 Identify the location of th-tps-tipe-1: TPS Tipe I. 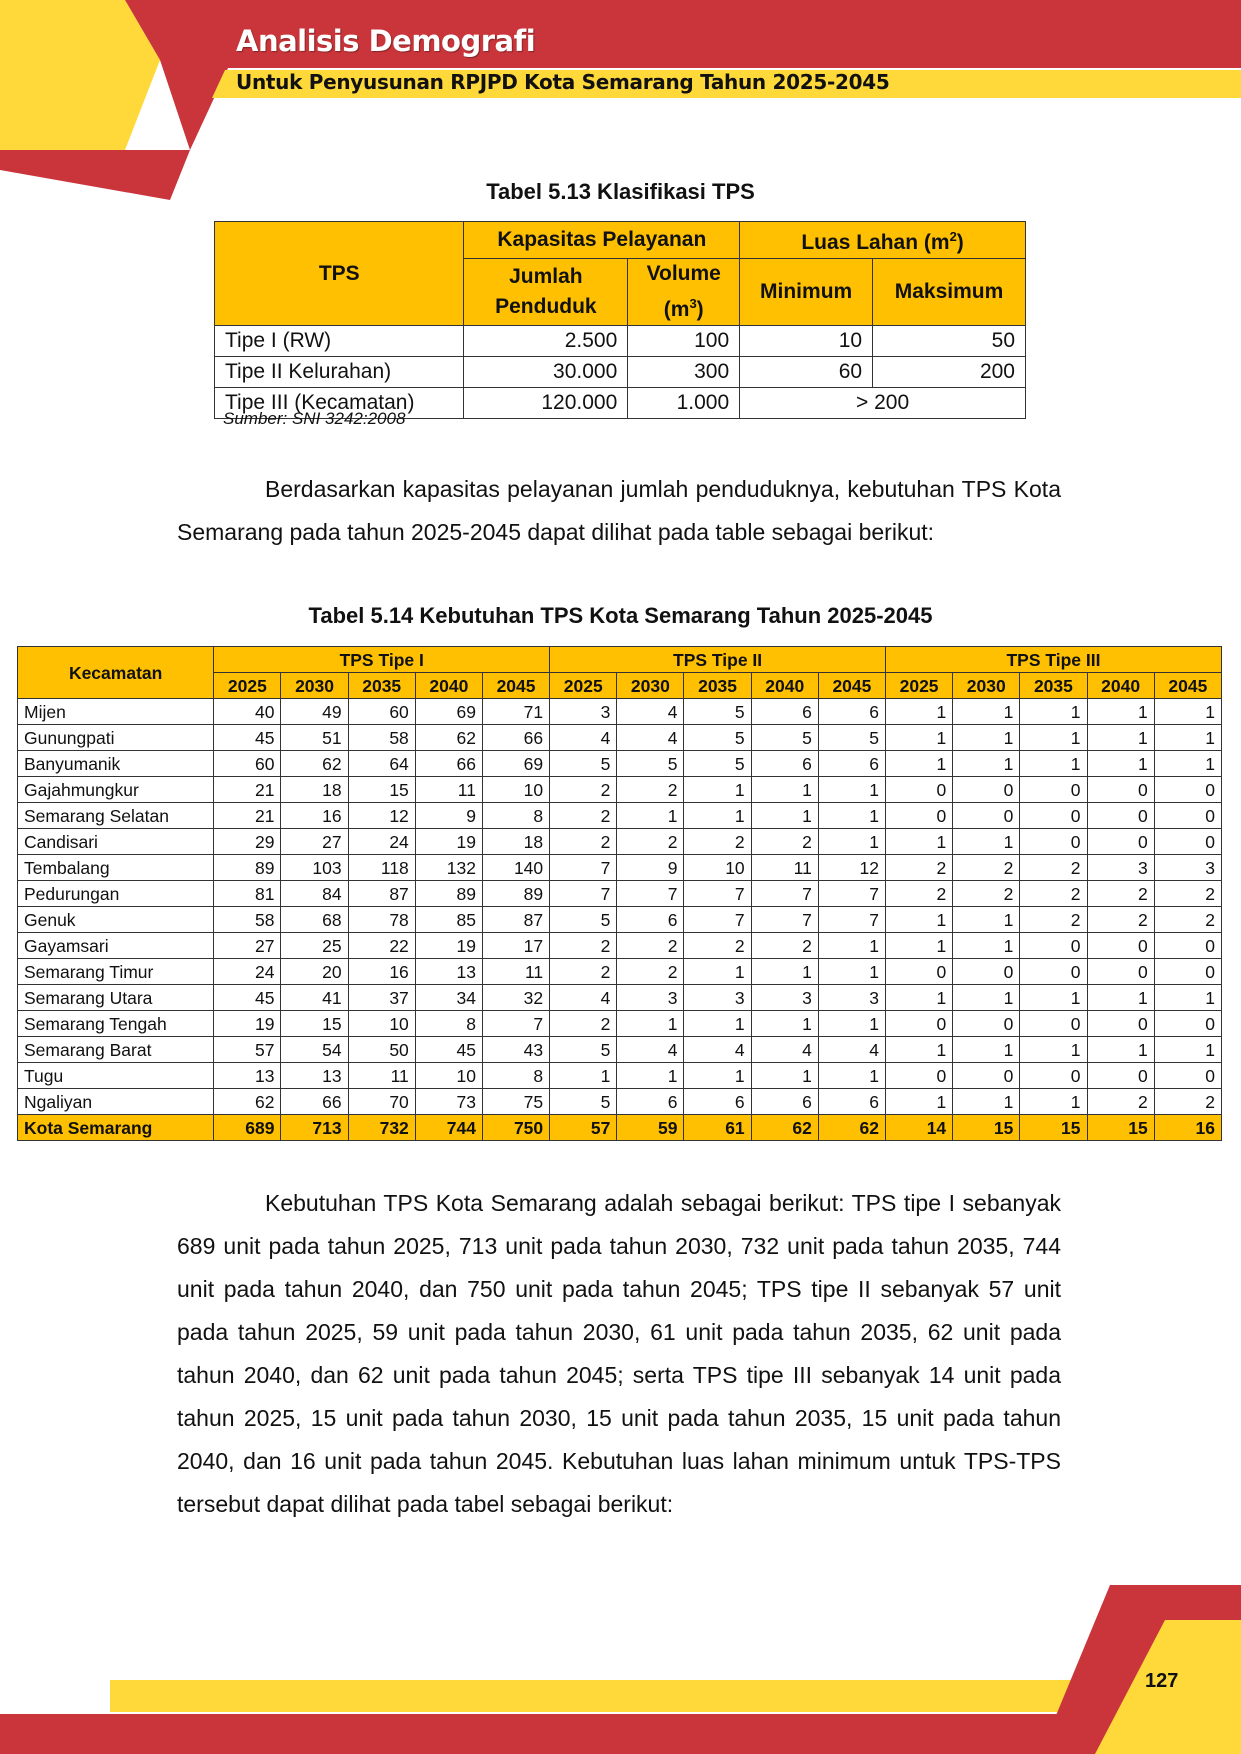
(382, 659).